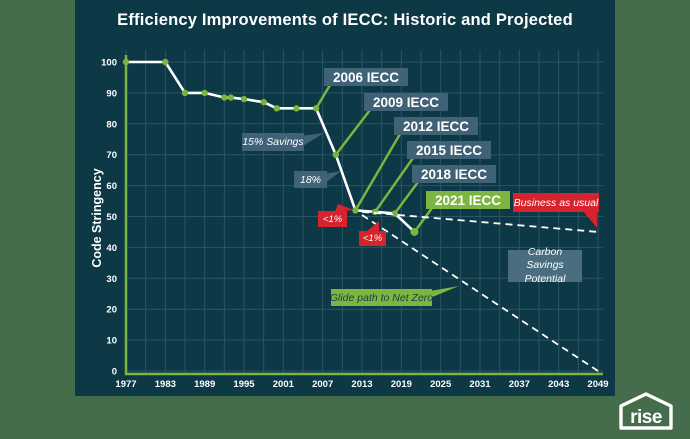 The image size is (690, 439). Describe the element at coordinates (441, 384) in the screenshot. I see `x-tick-label: 2025` at that location.